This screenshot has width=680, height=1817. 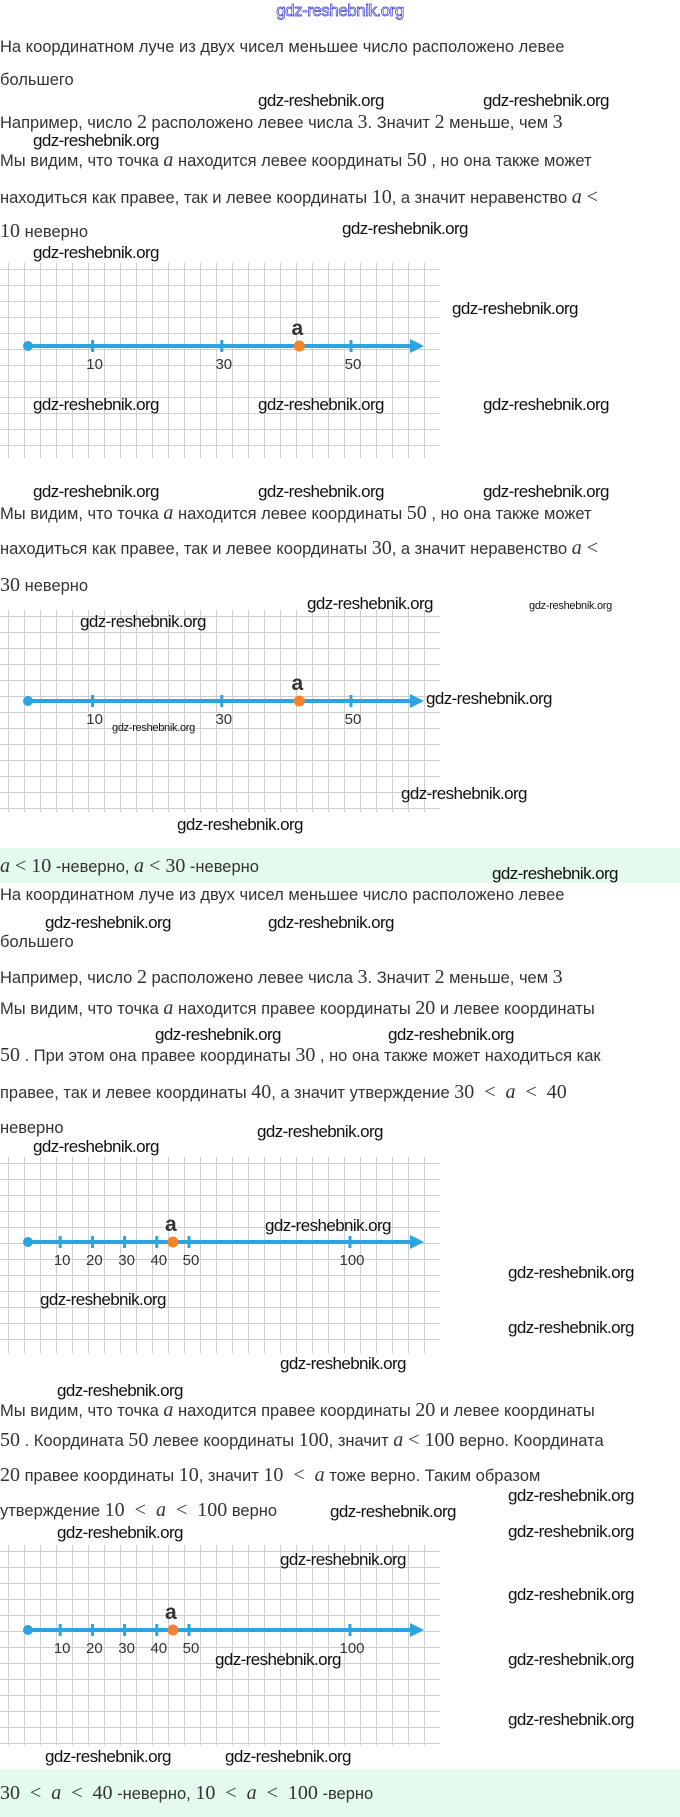 I want to click on math-expression: a <, so click(x=585, y=197).